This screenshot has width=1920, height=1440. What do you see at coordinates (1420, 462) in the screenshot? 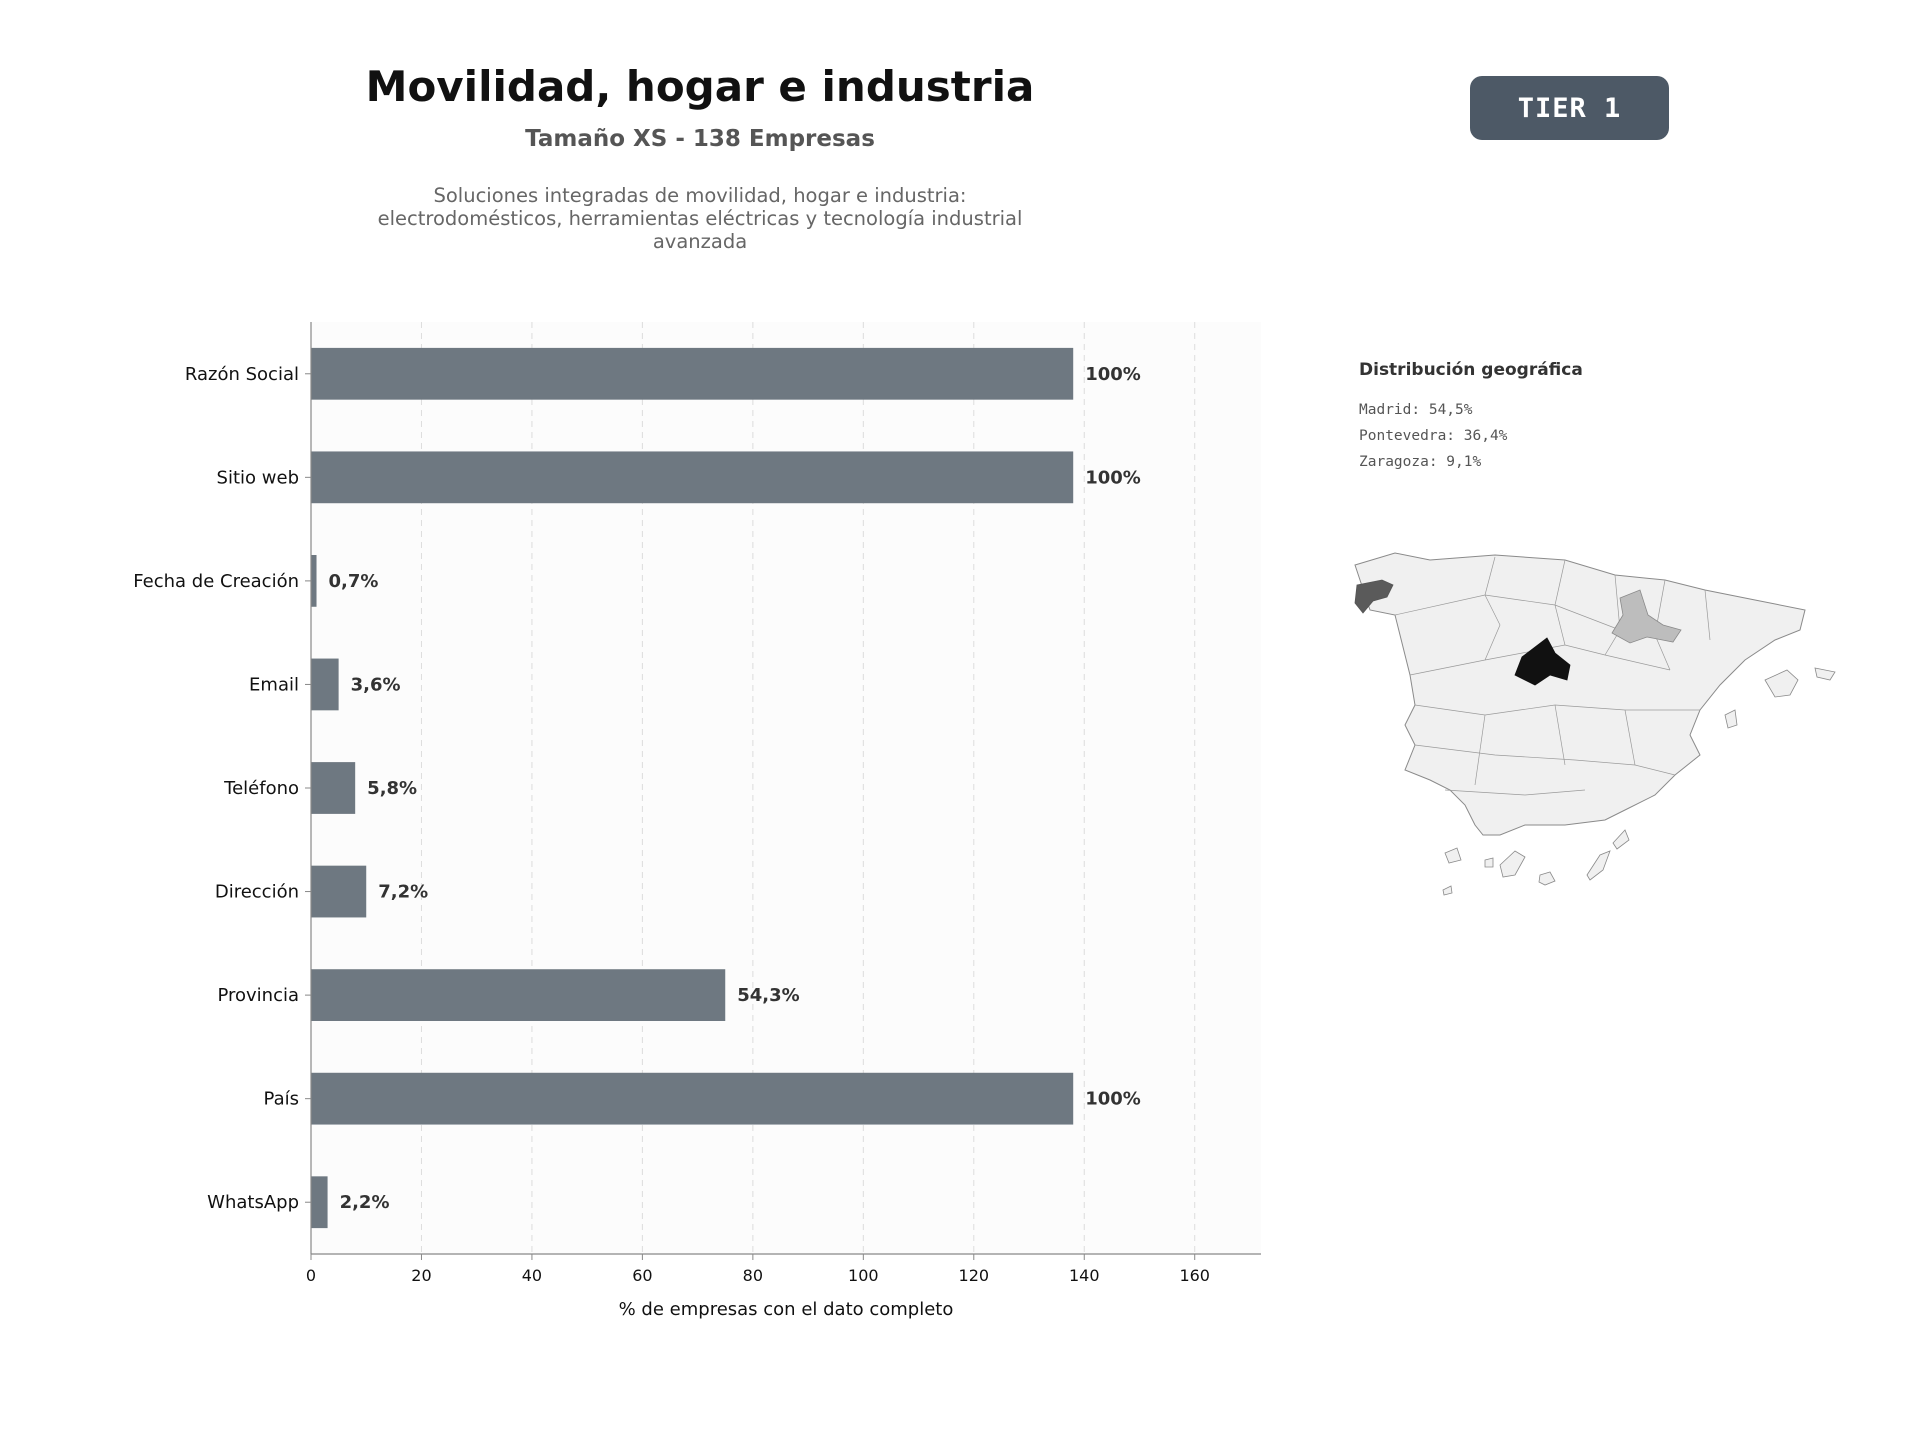
I see `geo-item-zaragoza: Zaragoza: 9,1%` at bounding box center [1420, 462].